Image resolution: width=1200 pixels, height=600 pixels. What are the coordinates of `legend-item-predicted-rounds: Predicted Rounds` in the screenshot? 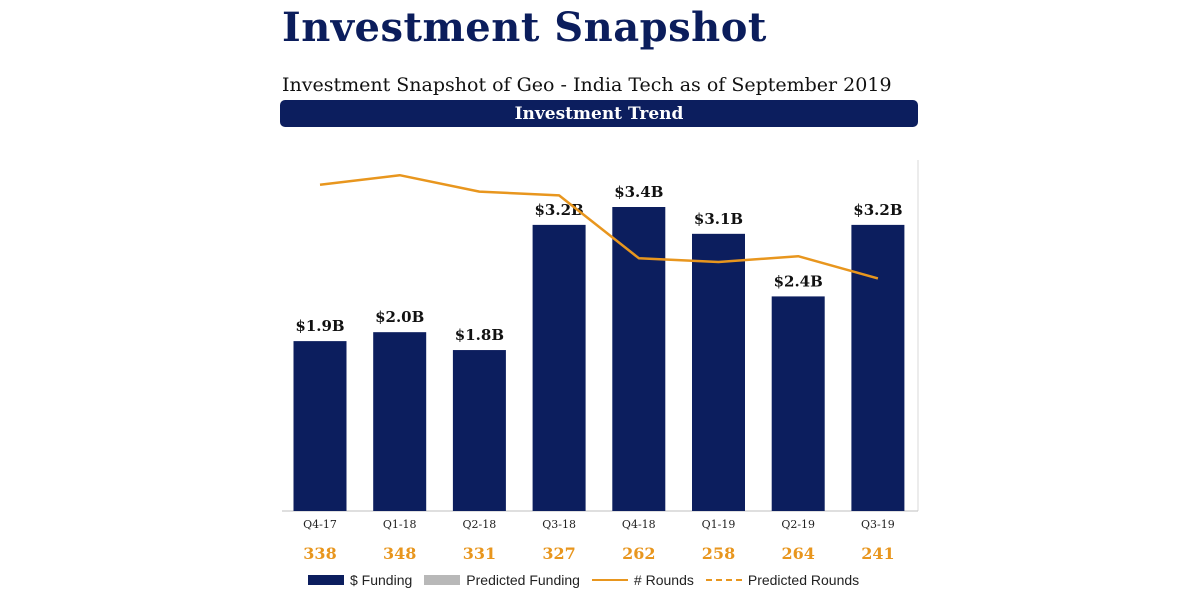 It's located at (782, 580).